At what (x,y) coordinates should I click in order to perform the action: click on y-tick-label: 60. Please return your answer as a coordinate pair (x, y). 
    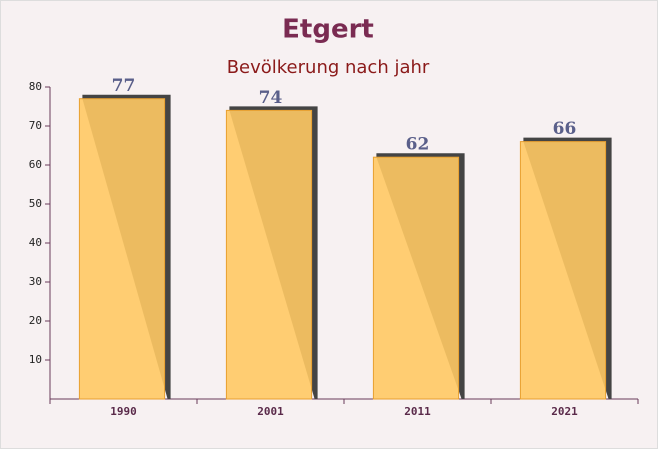
    Looking at the image, I should click on (35, 164).